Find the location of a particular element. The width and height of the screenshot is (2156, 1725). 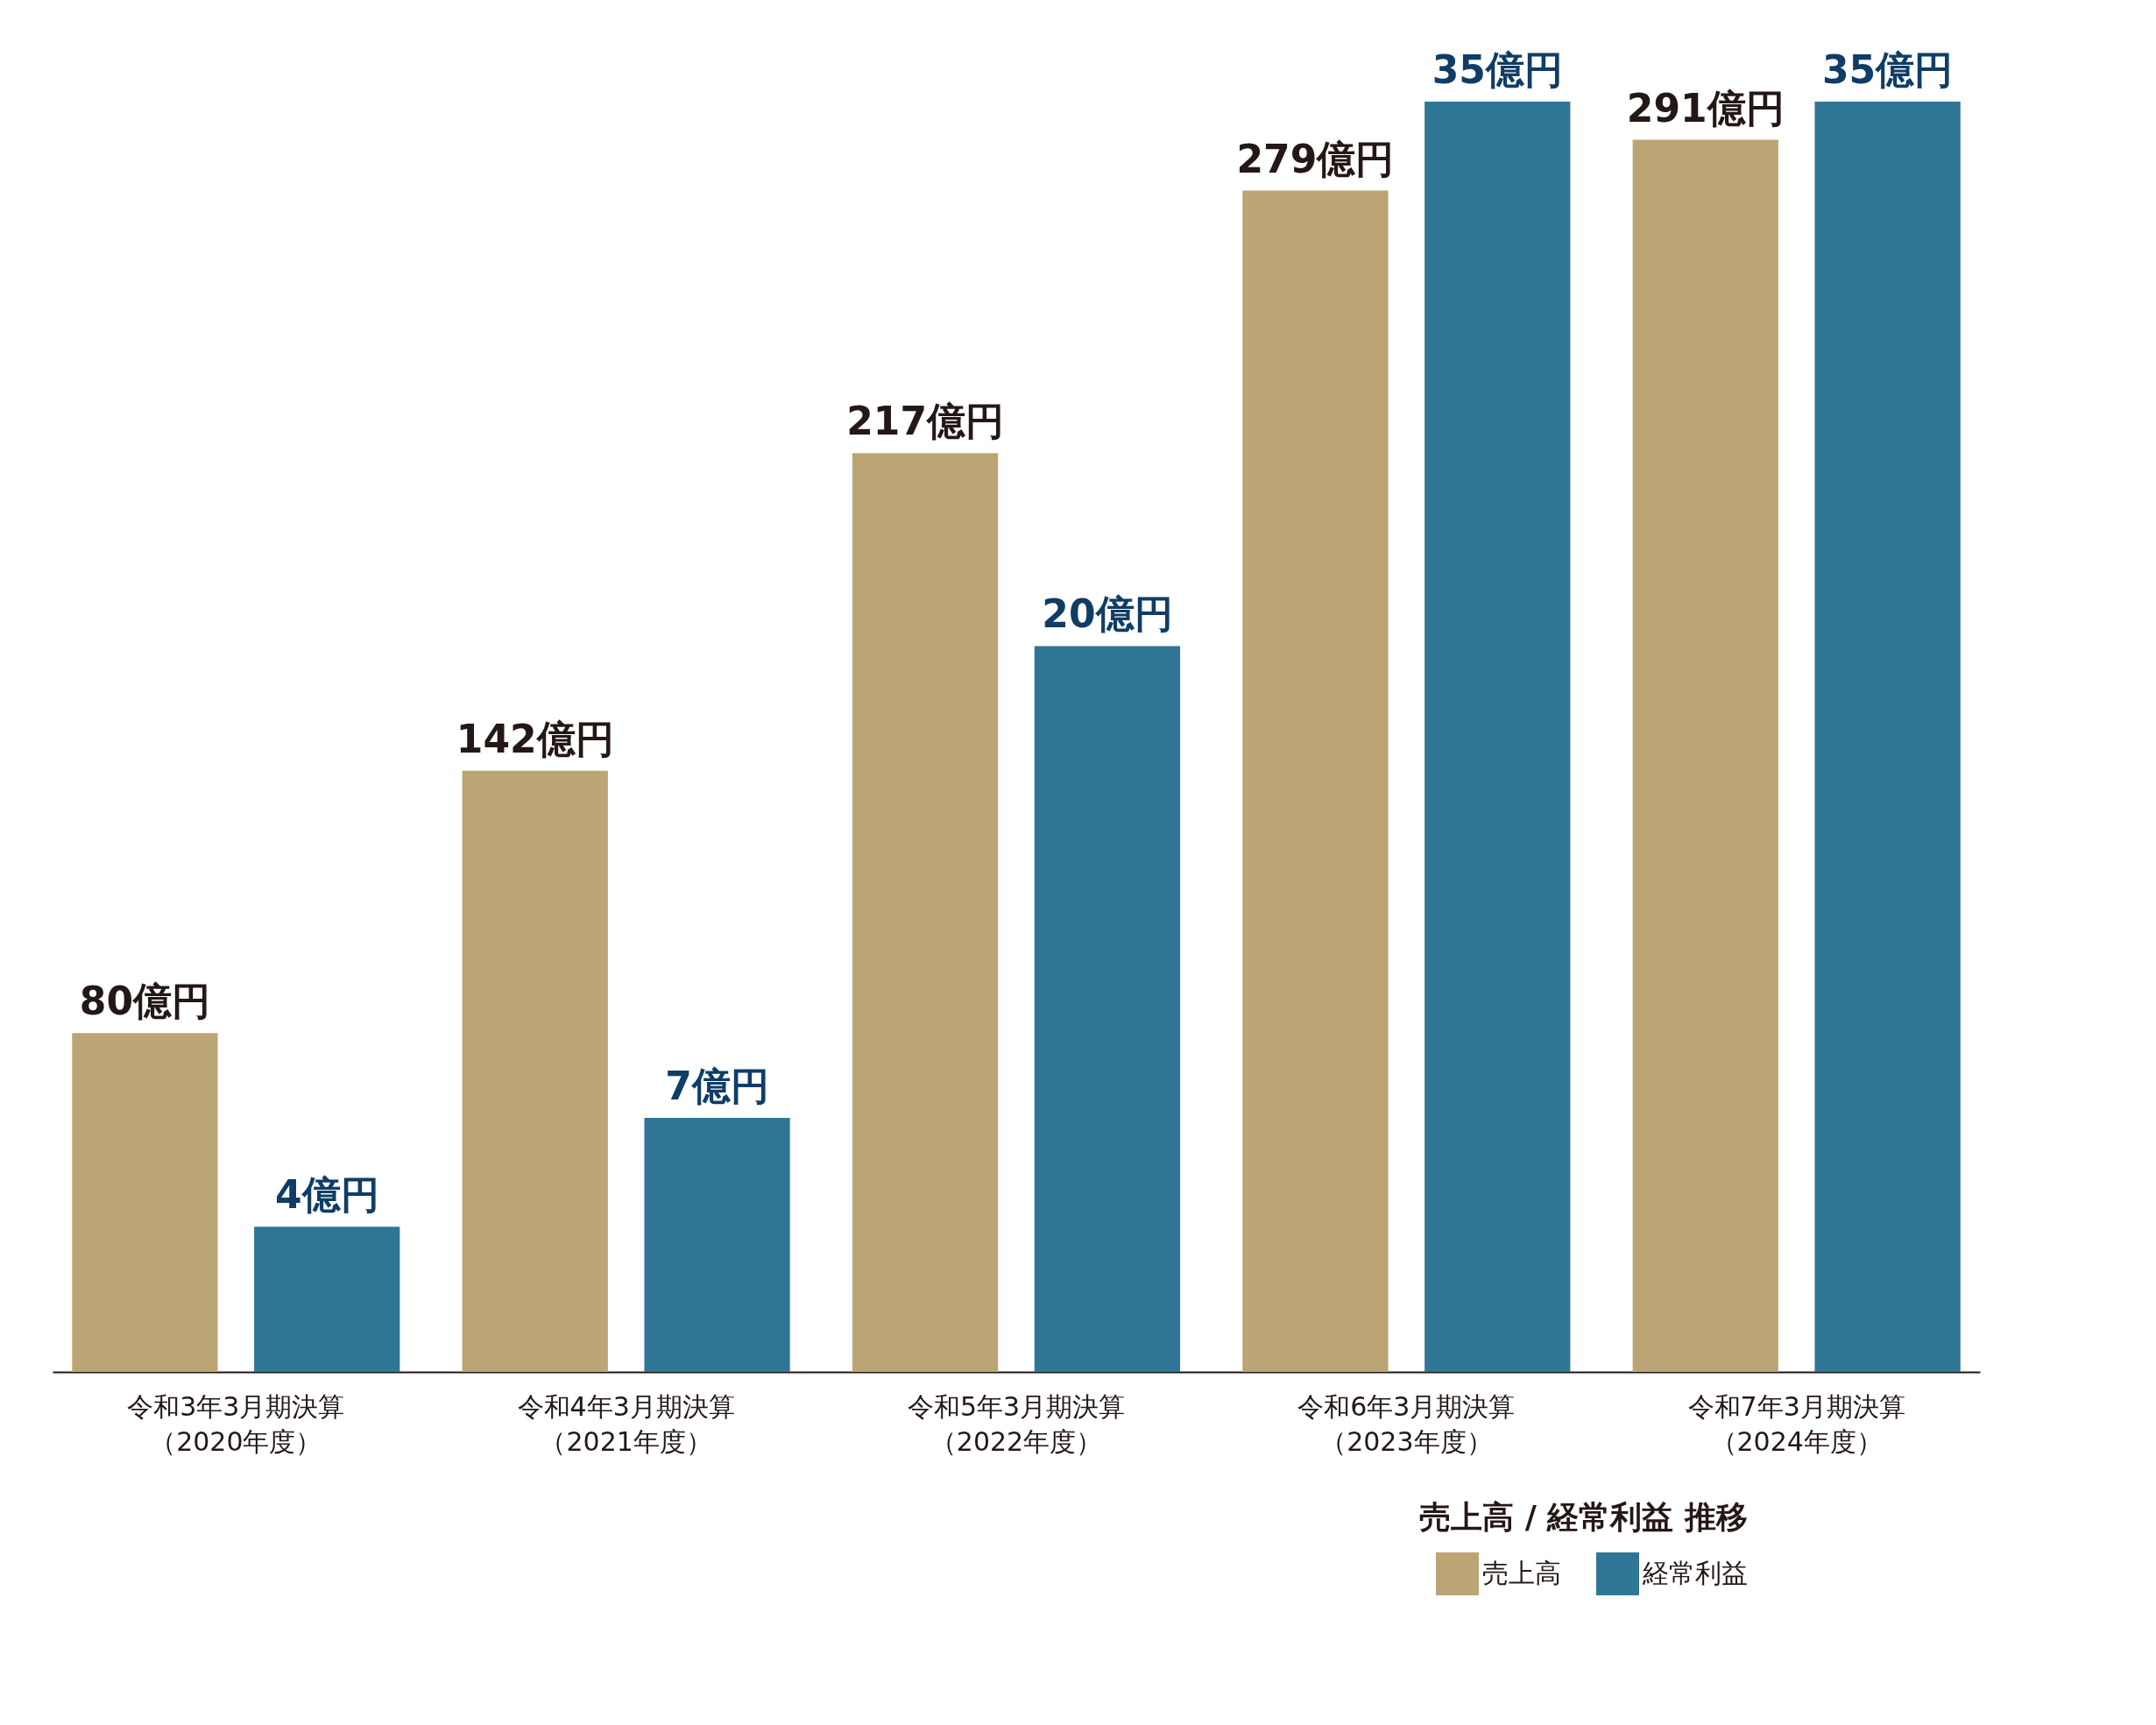

data-label: 217億円 is located at coordinates (925, 421).